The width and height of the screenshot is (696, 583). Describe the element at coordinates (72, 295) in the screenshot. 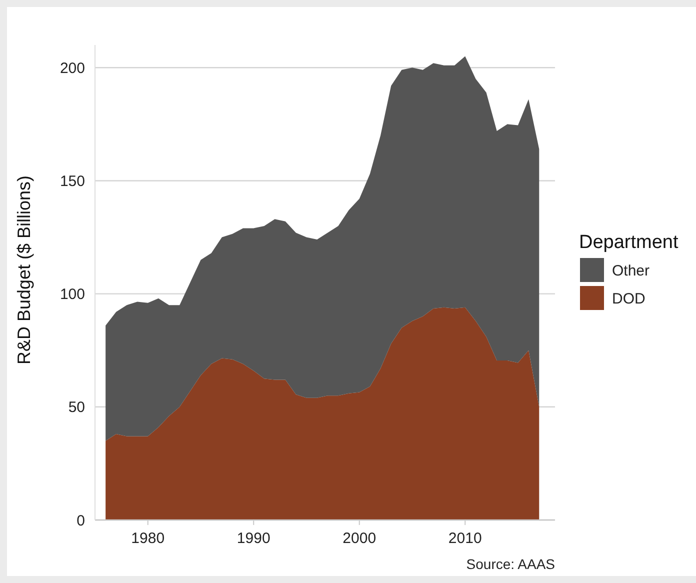

I see `y-tick-label: 100` at that location.